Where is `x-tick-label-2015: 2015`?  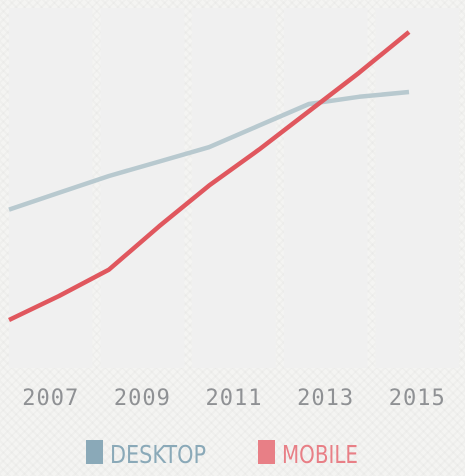
x-tick-label-2015: 2015 is located at coordinates (417, 398).